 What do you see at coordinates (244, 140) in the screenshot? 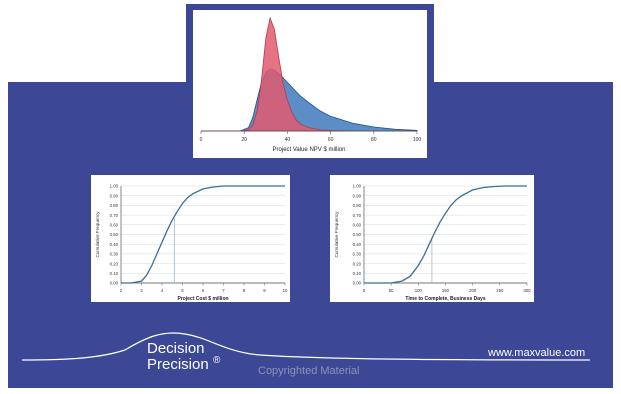
I see `x-tick-label: 20` at bounding box center [244, 140].